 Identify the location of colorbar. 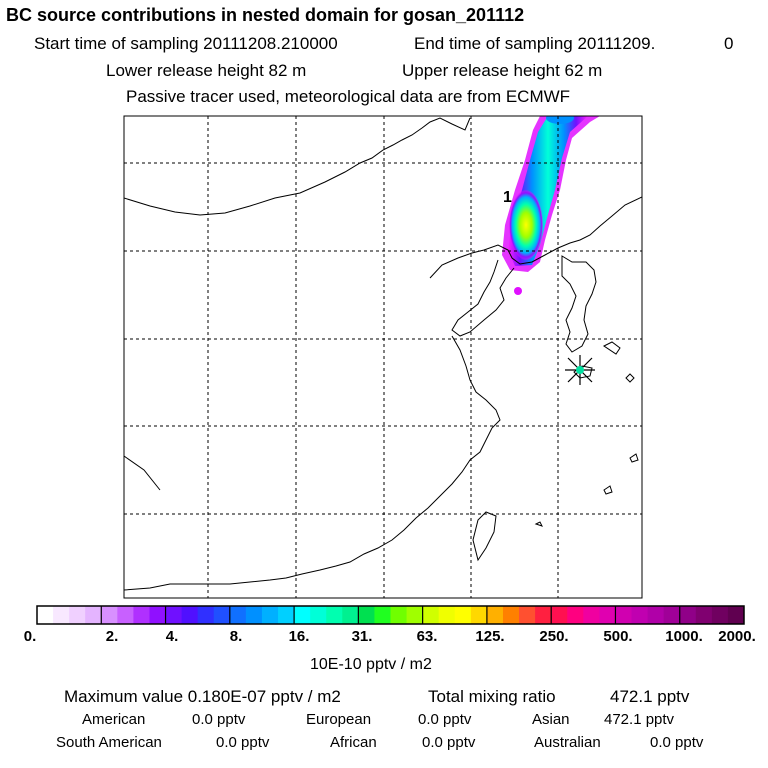
(391, 615).